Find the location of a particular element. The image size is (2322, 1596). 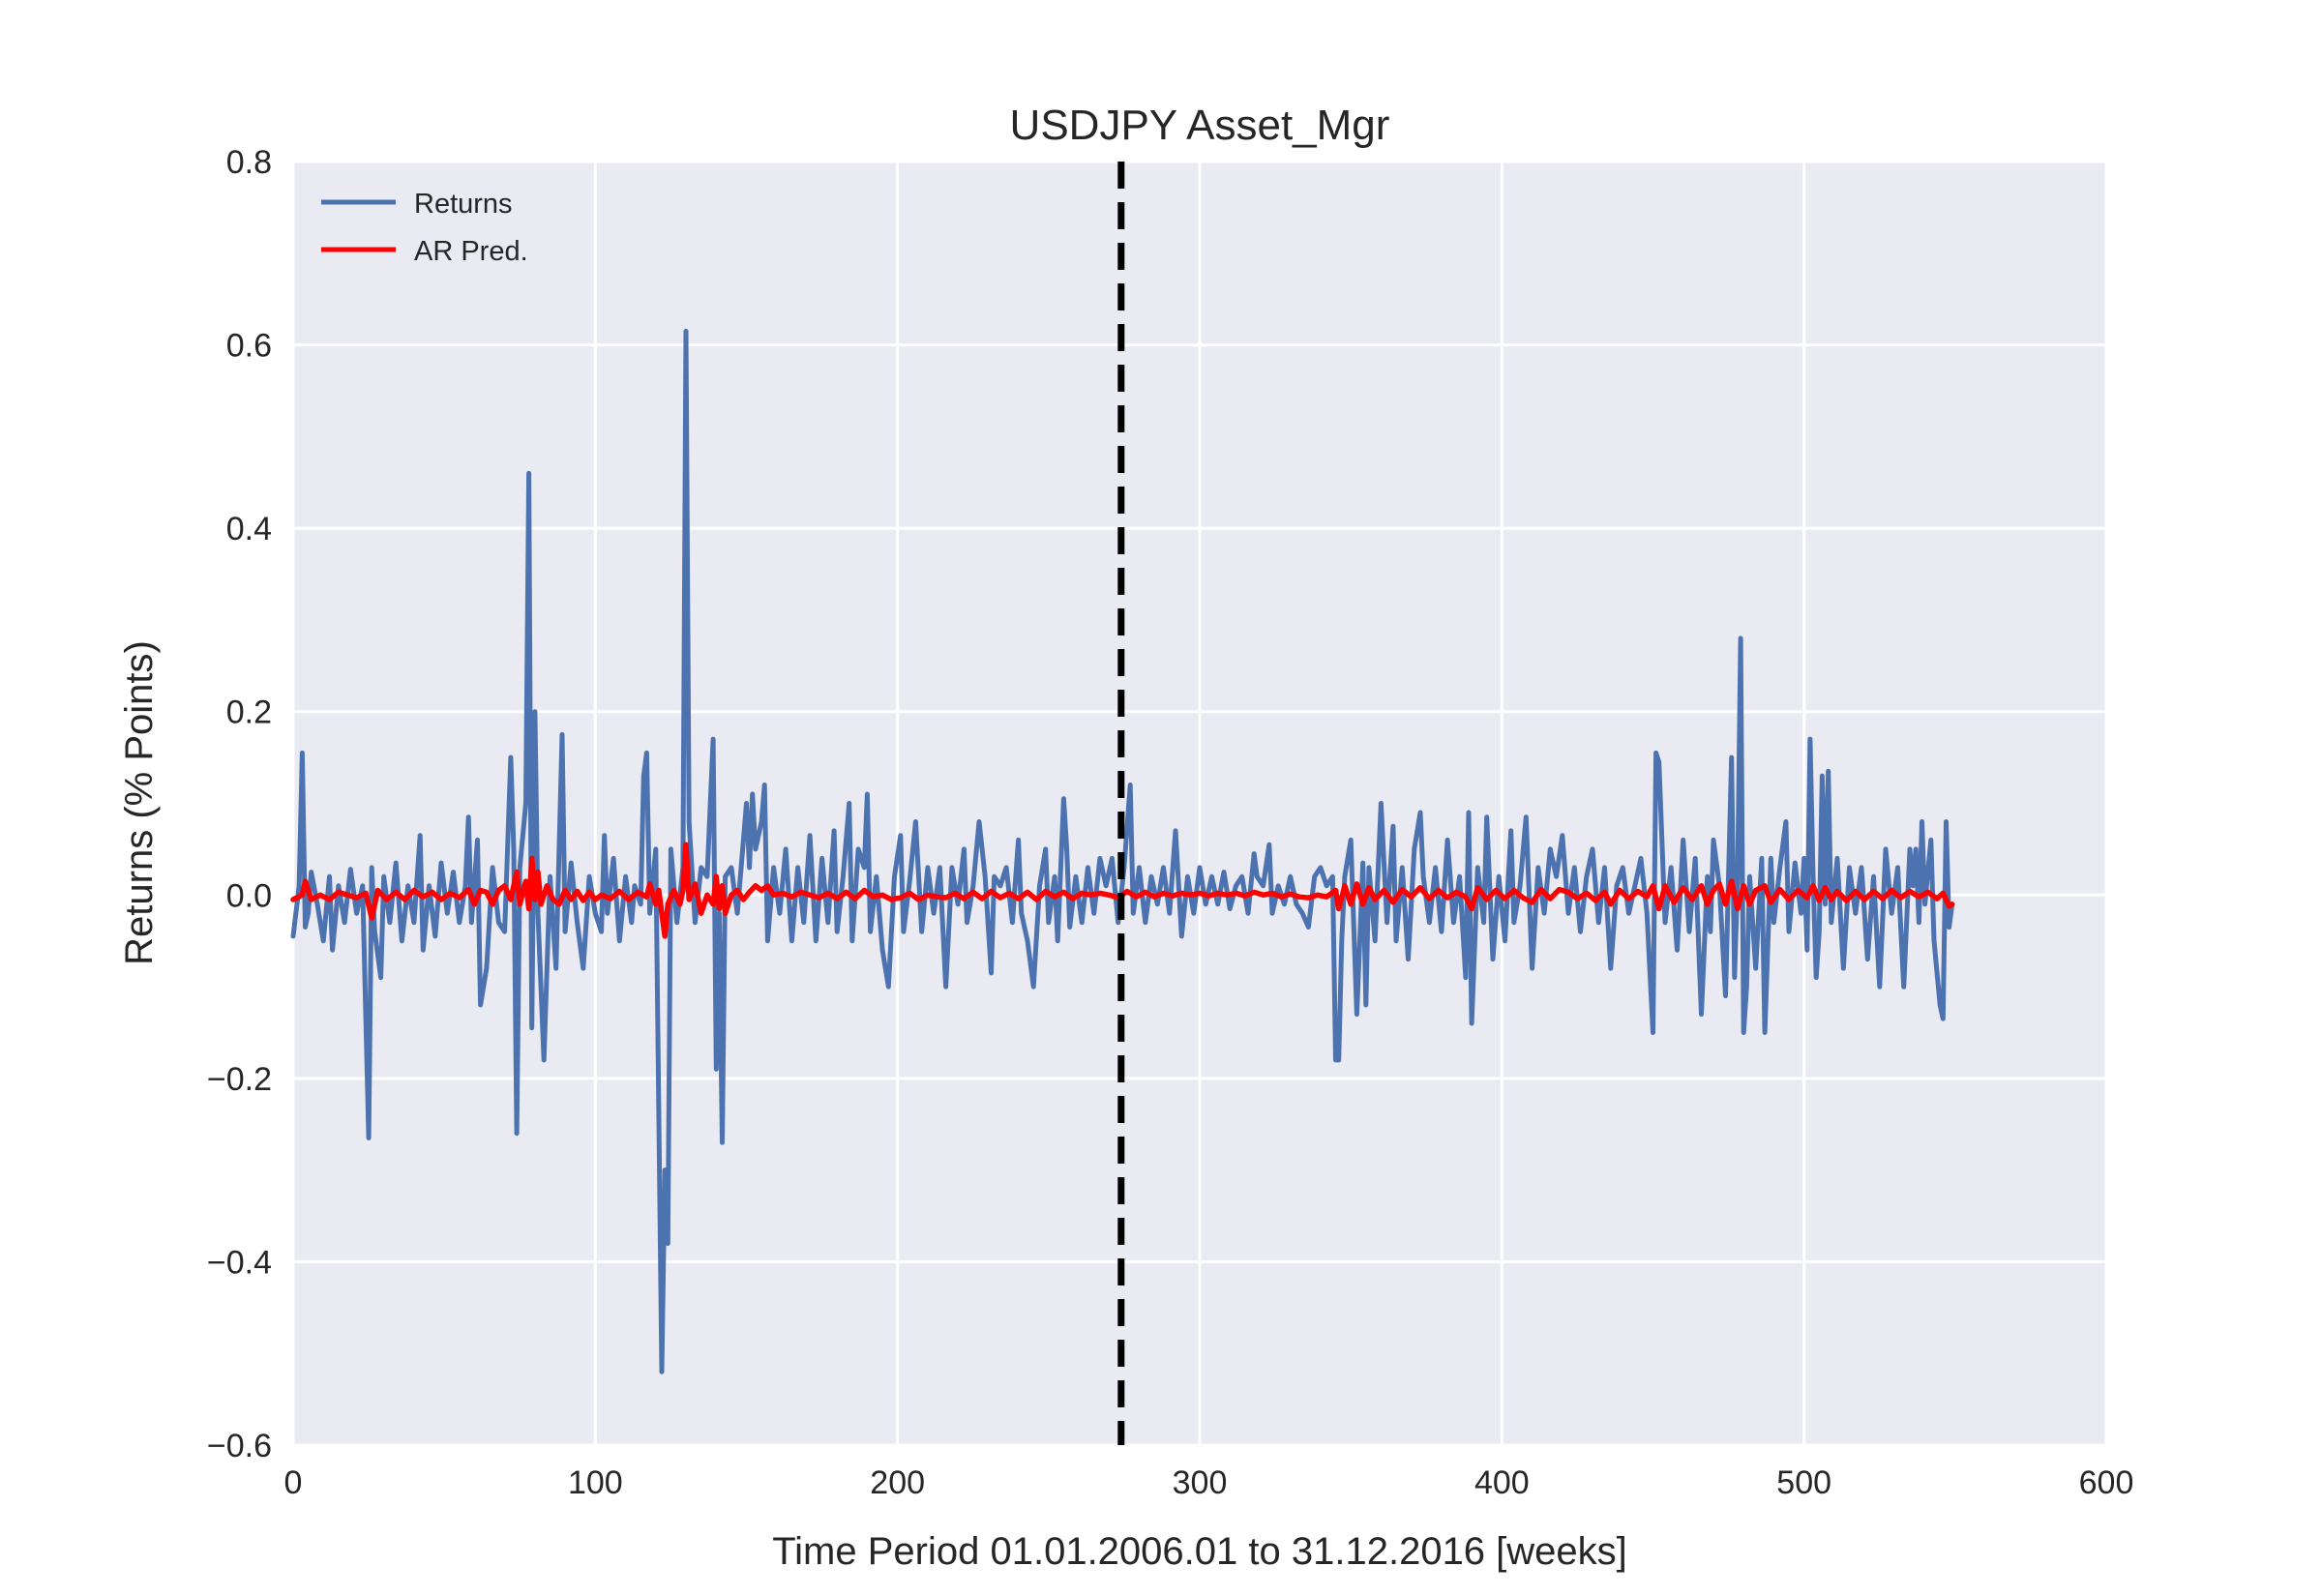

y-tick-label: 0.8 is located at coordinates (249, 162).